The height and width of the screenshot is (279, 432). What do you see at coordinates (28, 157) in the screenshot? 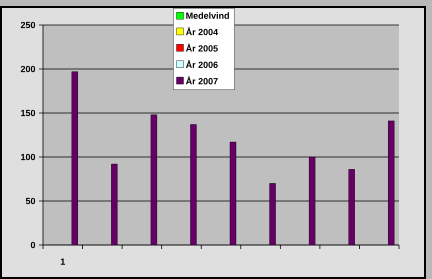
I see `y-tick-label: 100` at bounding box center [28, 157].